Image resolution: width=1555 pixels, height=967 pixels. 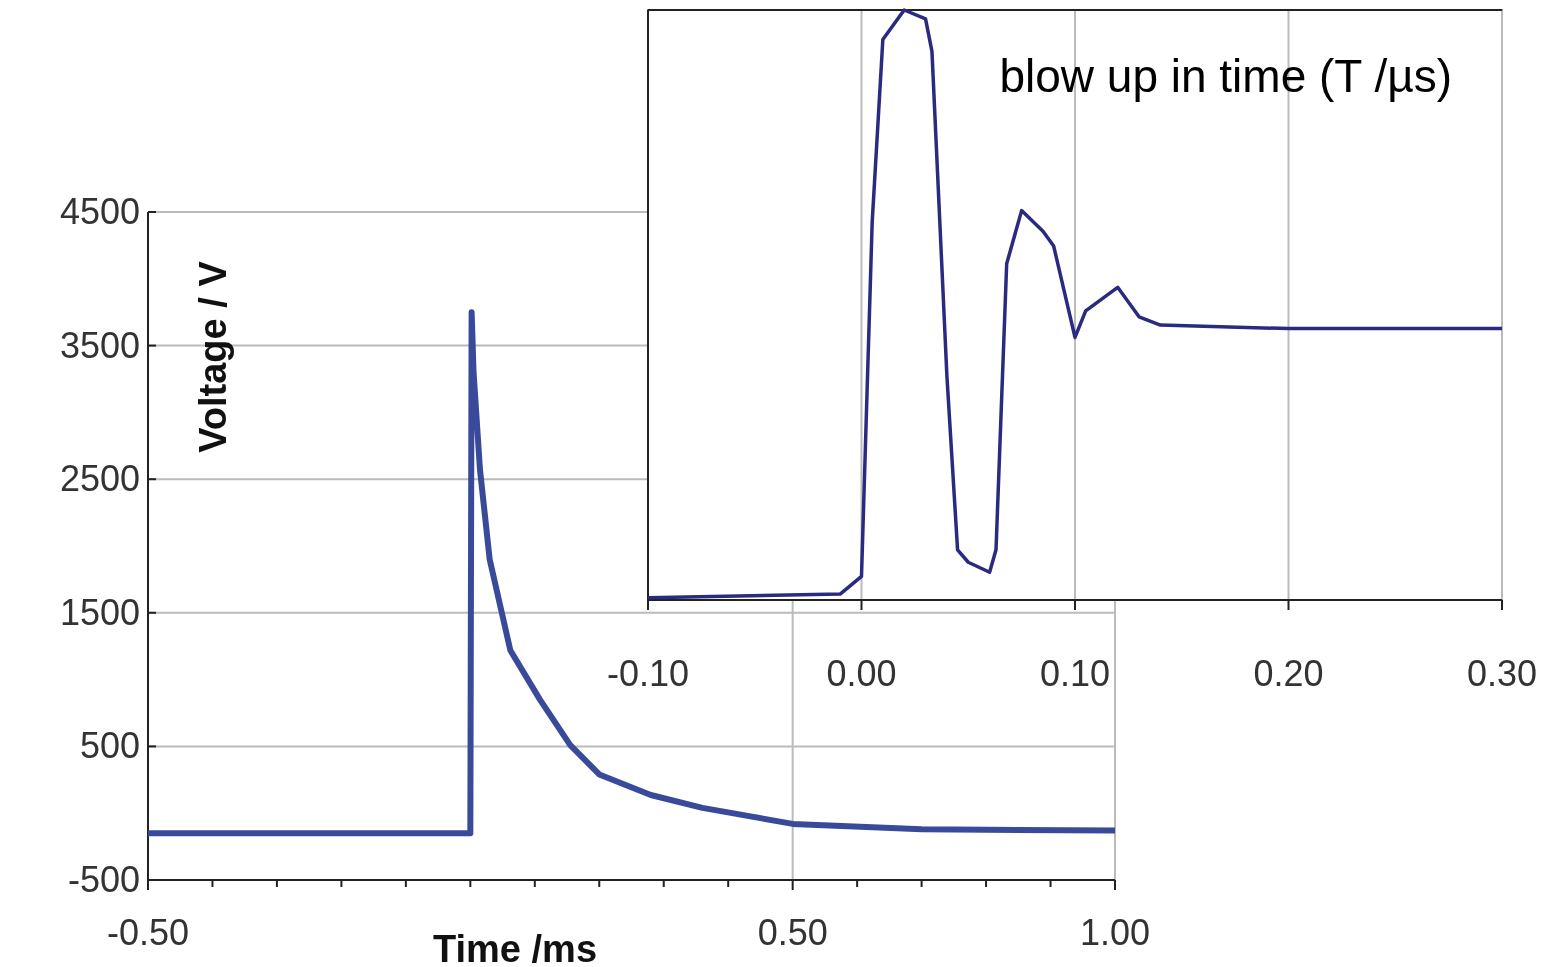 What do you see at coordinates (148, 932) in the screenshot?
I see `x-tick-label: -0.50` at bounding box center [148, 932].